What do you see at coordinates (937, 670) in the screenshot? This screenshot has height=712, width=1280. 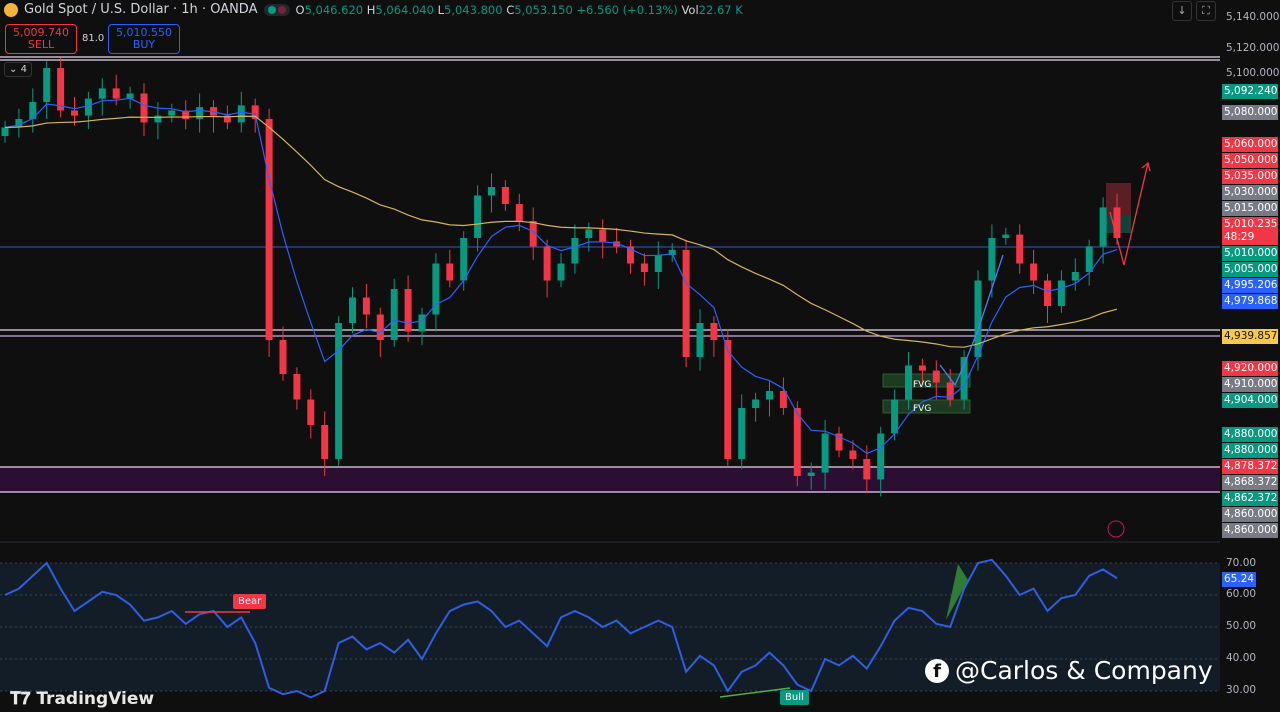 I see `facebook-icon: f` at bounding box center [937, 670].